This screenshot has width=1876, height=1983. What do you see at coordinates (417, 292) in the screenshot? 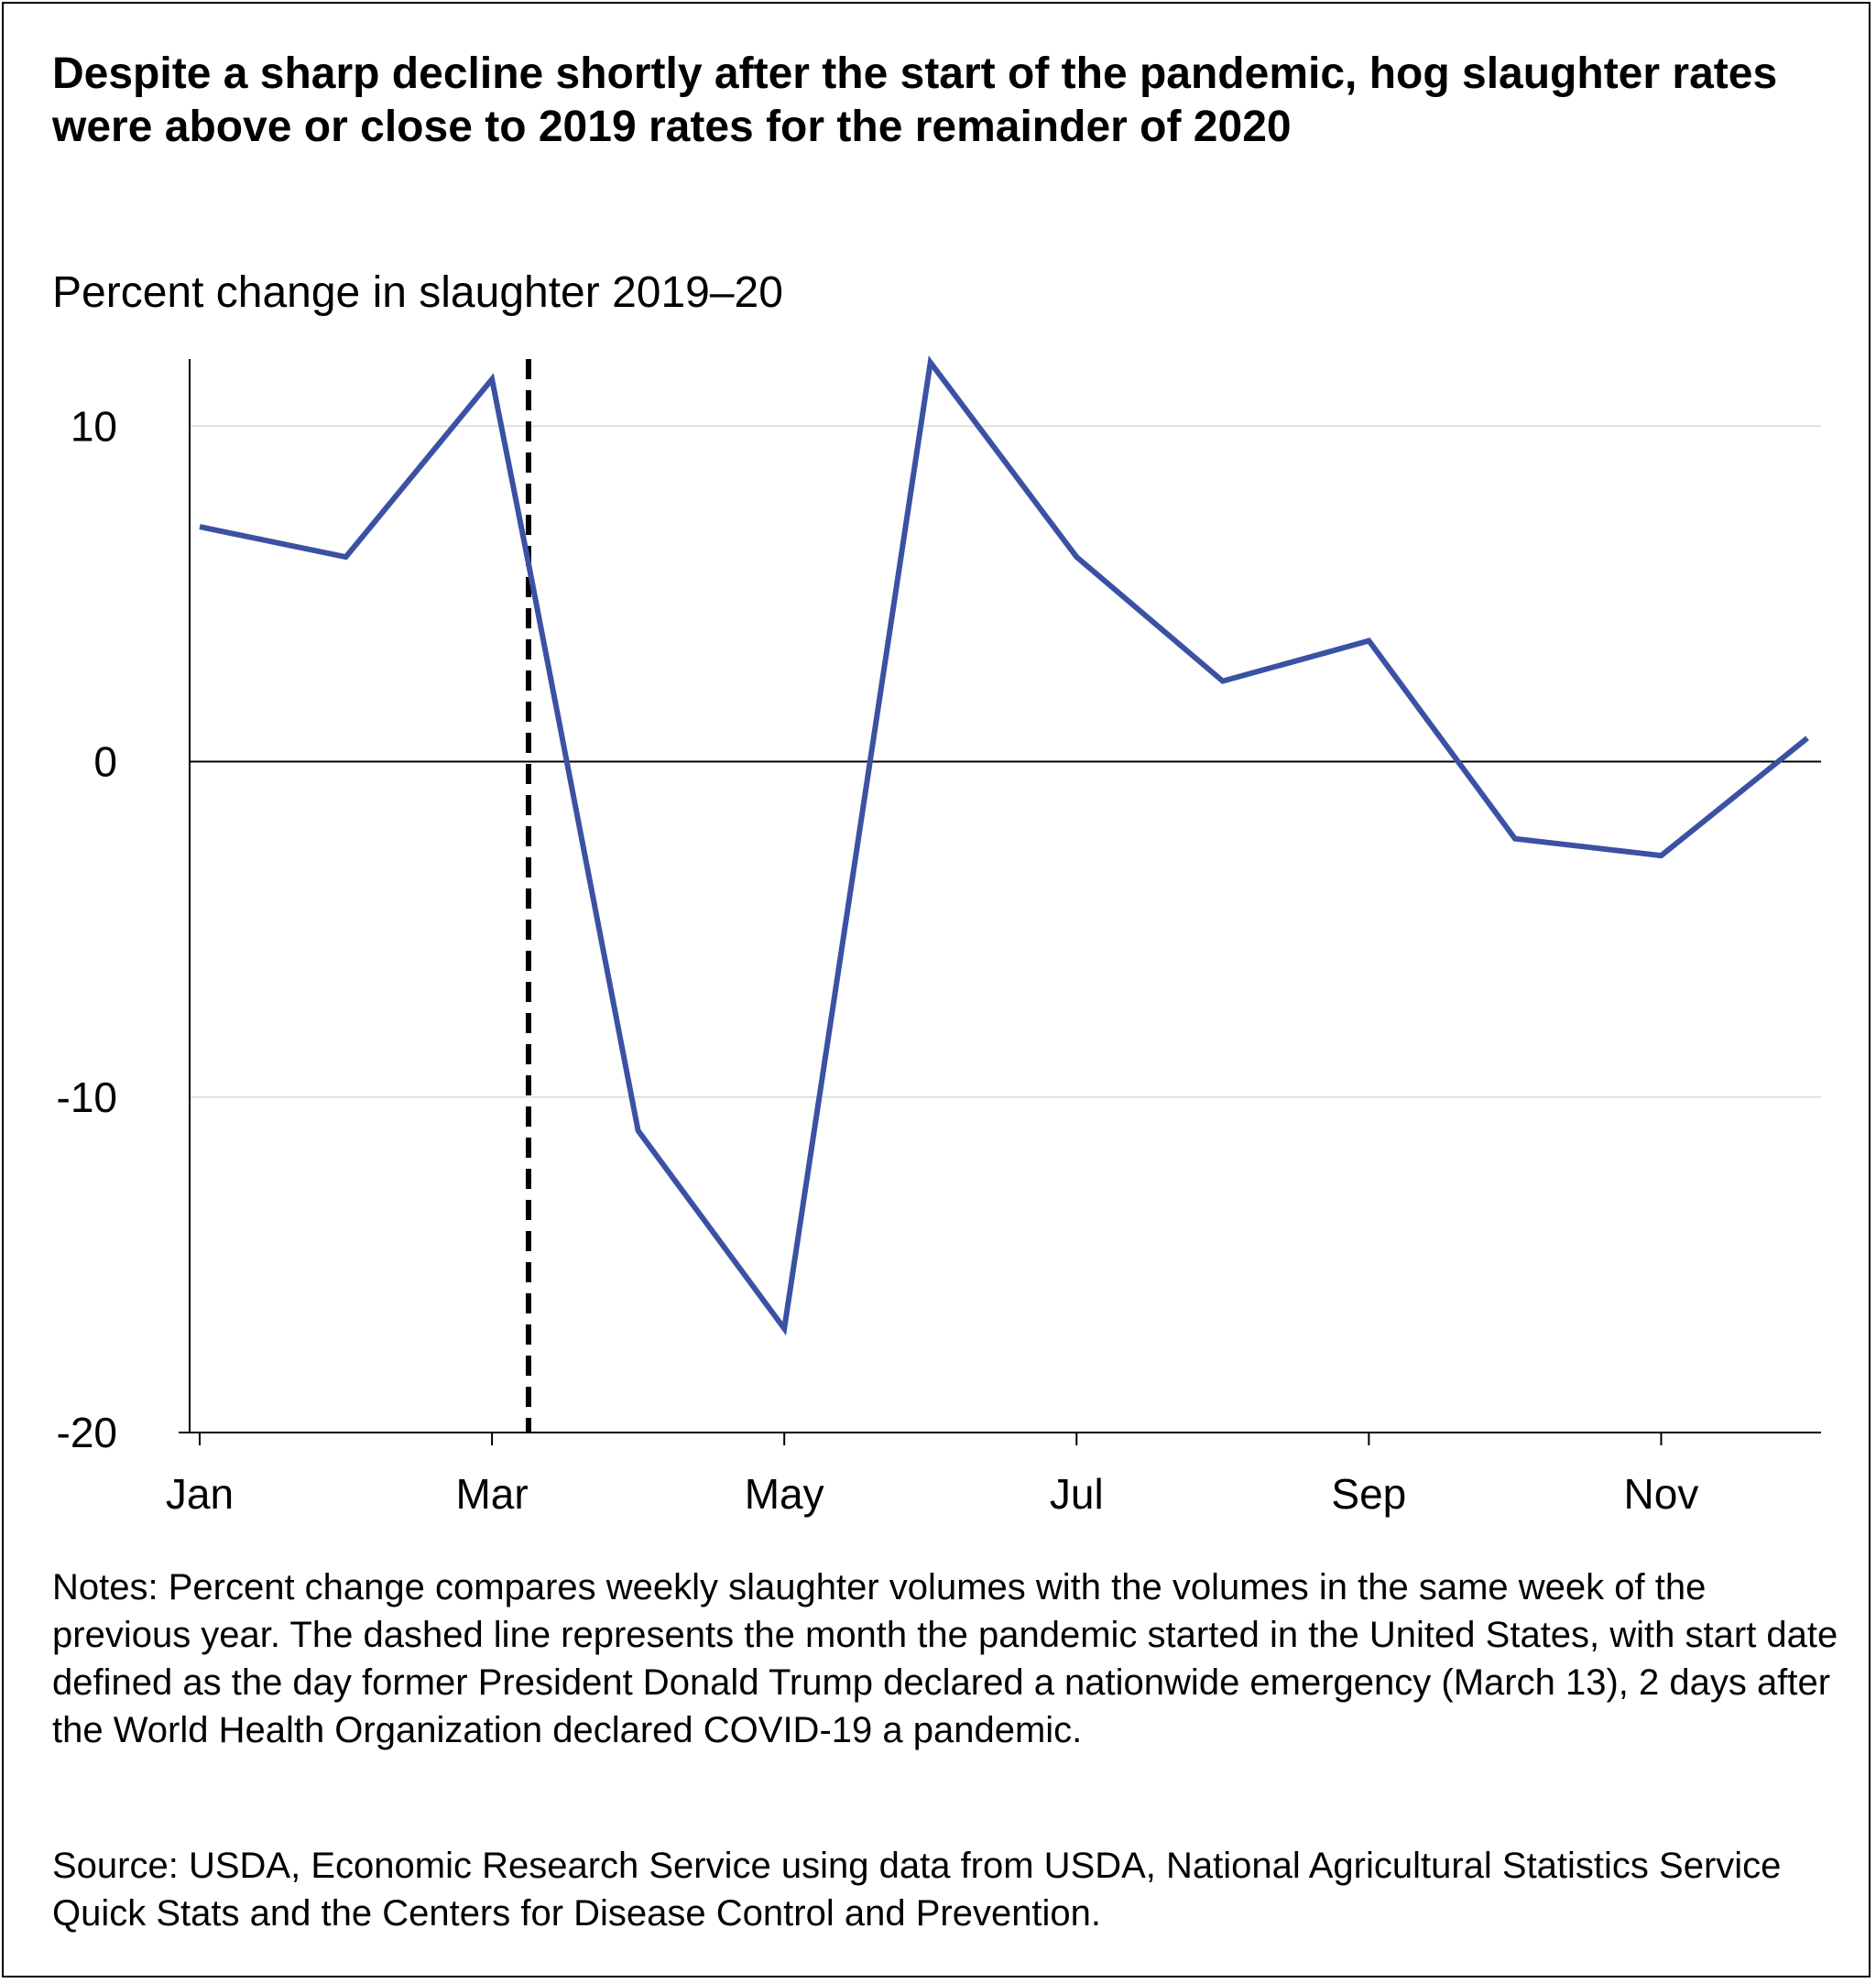
I see `chart-subtitle: Percent change in slaughter 2019–20` at bounding box center [417, 292].